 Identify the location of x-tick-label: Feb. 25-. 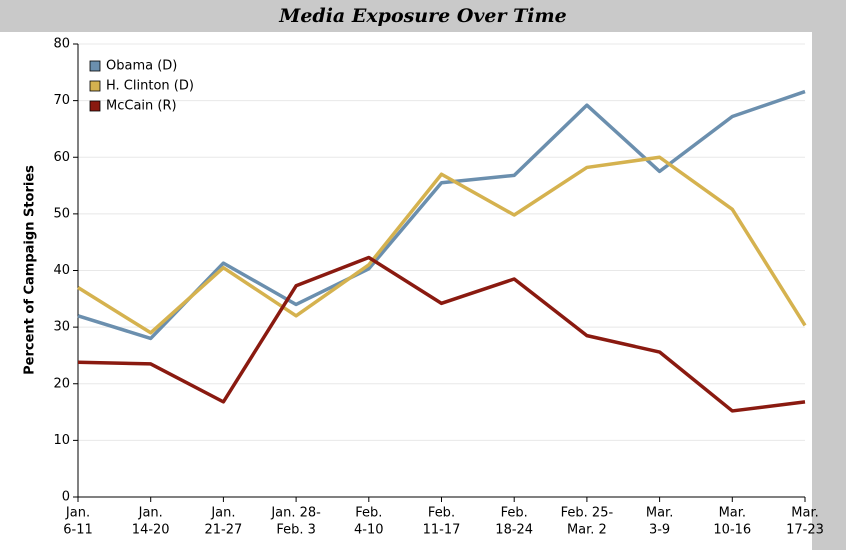
(587, 513).